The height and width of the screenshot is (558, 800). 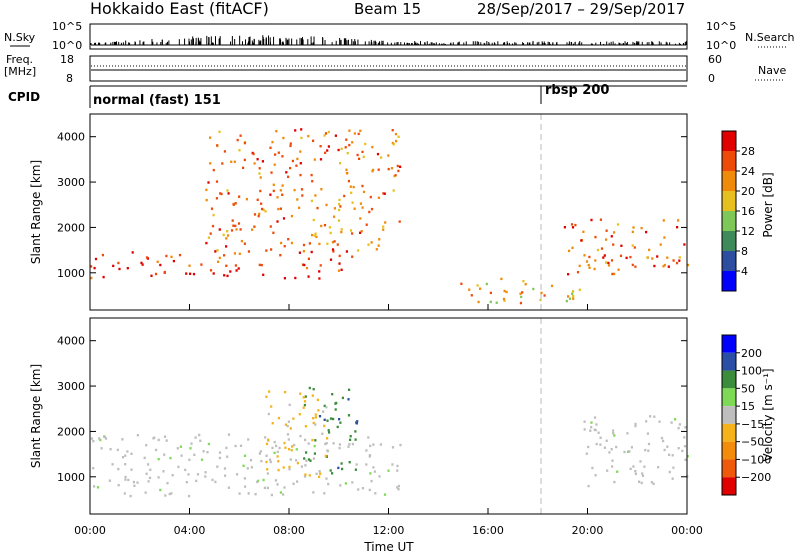 What do you see at coordinates (67, 59) in the screenshot?
I see `freq-tick-top: 18` at bounding box center [67, 59].